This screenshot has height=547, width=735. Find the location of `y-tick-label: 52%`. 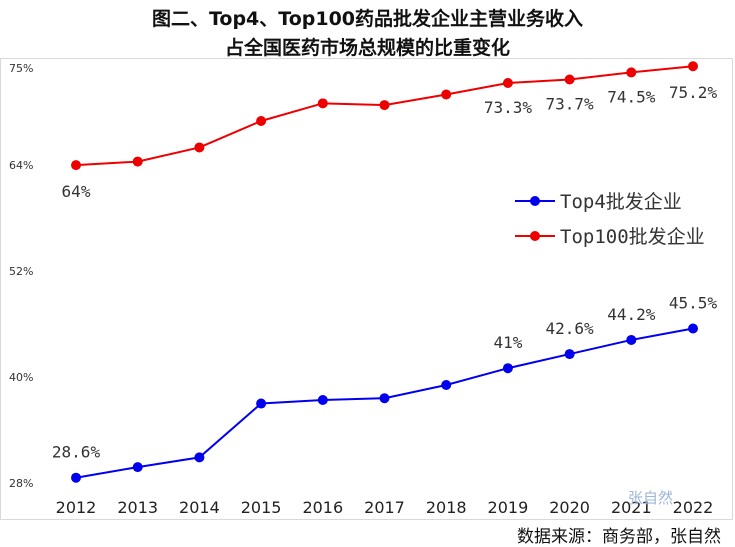

y-tick-label: 52% is located at coordinates (21, 271).